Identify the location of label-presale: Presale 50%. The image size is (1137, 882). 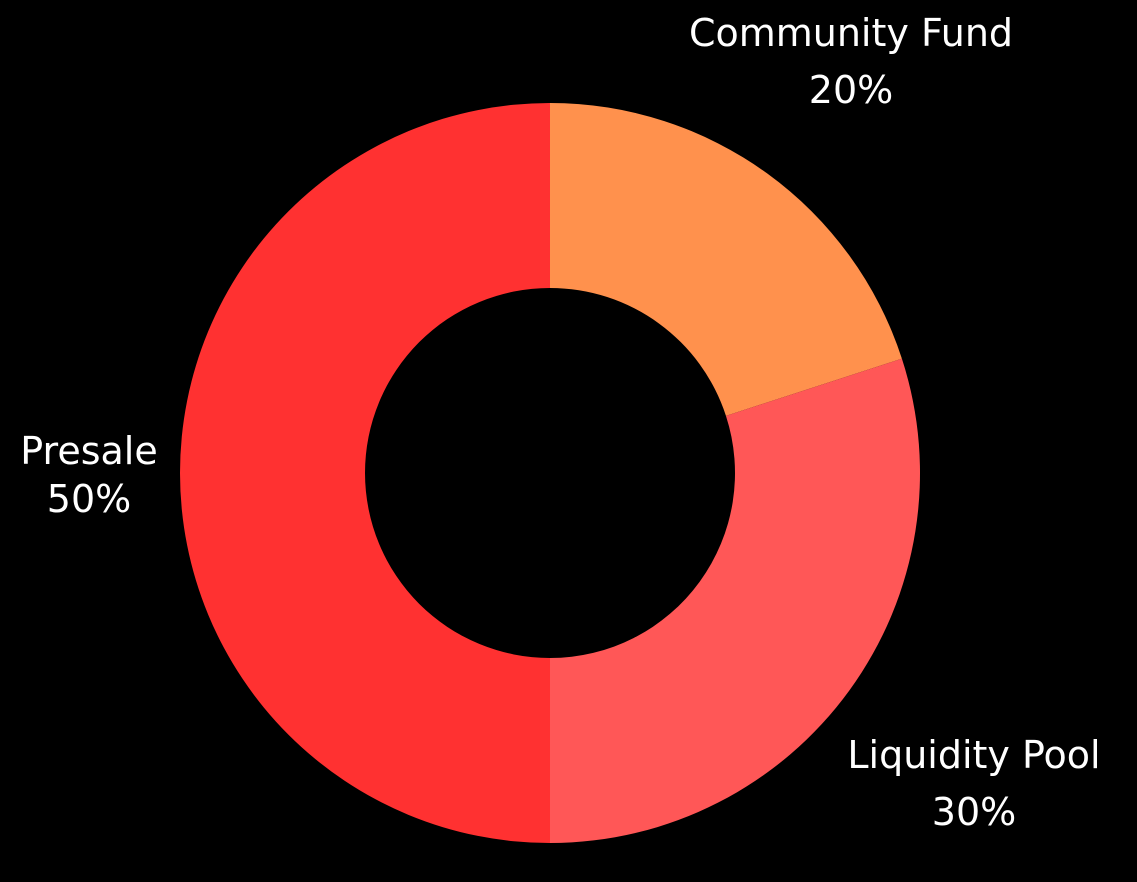
(89, 475).